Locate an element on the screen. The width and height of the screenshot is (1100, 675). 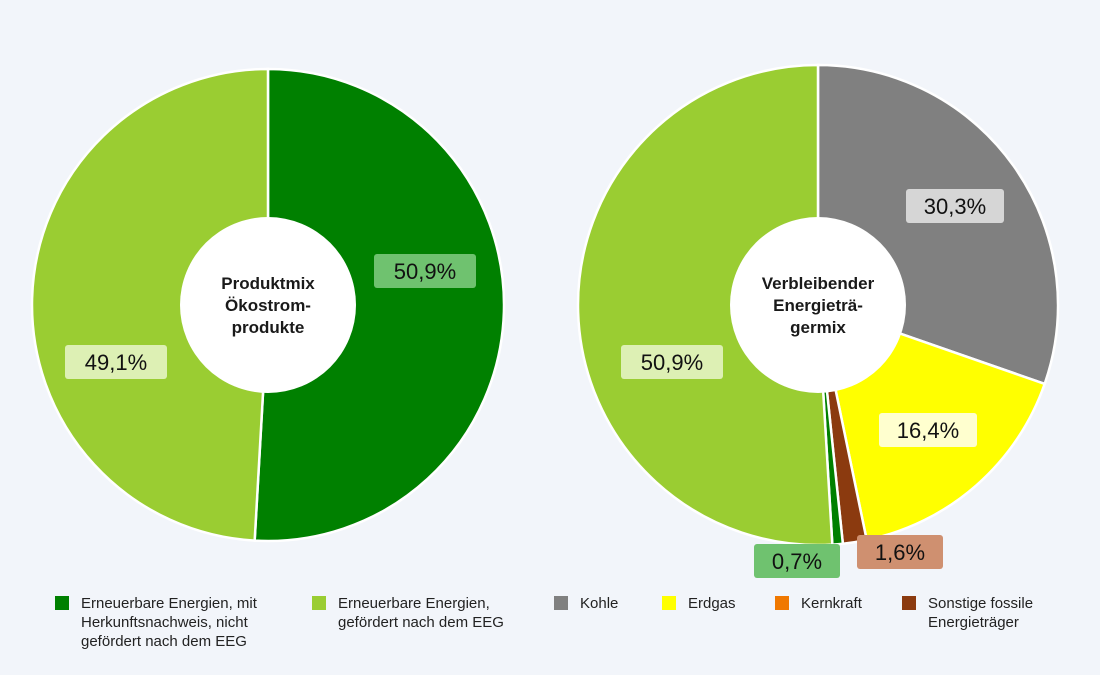
legend-item-erdgas: Erdgas is located at coordinates (699, 603).